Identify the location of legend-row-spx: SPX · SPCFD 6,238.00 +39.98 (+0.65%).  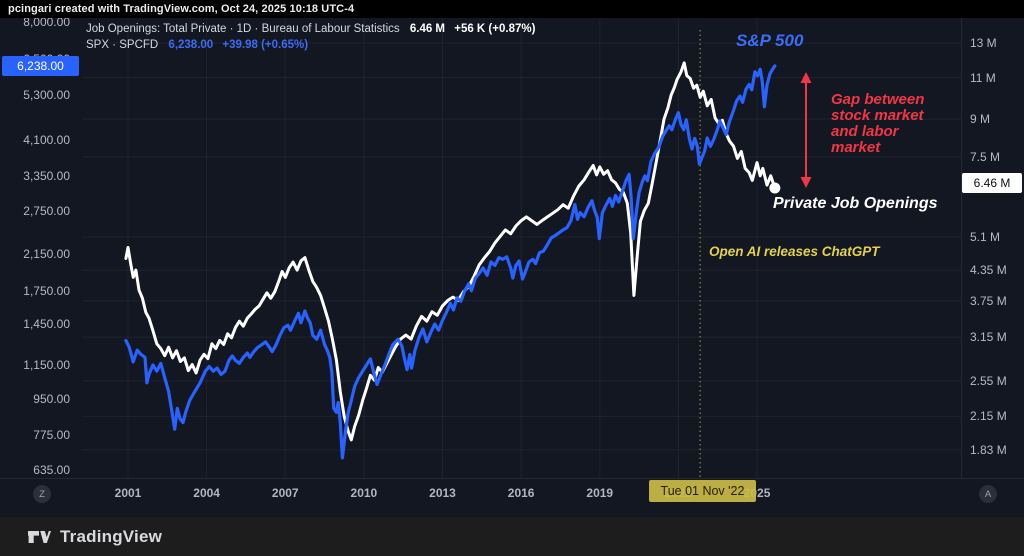
(310, 45).